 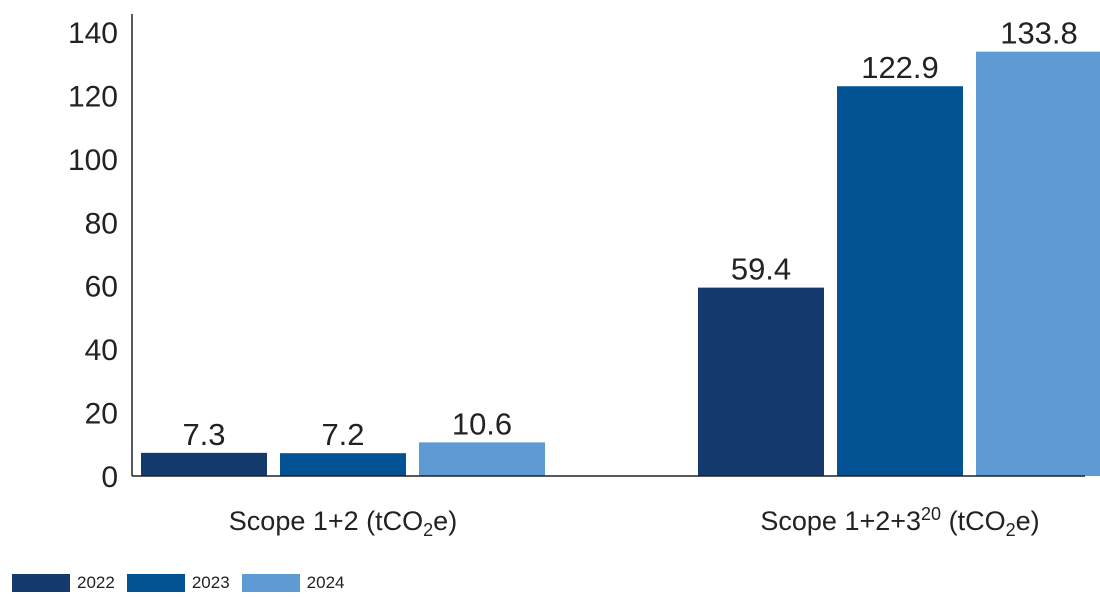 What do you see at coordinates (109, 477) in the screenshot?
I see `y-tick-label: 0` at bounding box center [109, 477].